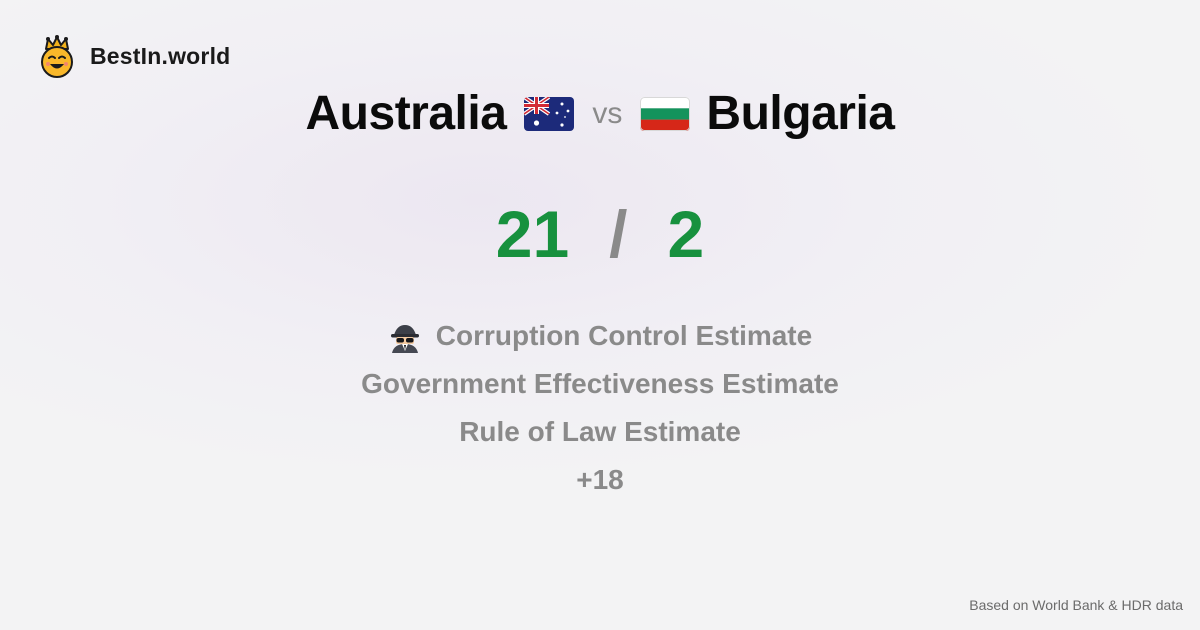 The image size is (1200, 630). What do you see at coordinates (57, 56) in the screenshot?
I see `crowned-smiley-icon` at bounding box center [57, 56].